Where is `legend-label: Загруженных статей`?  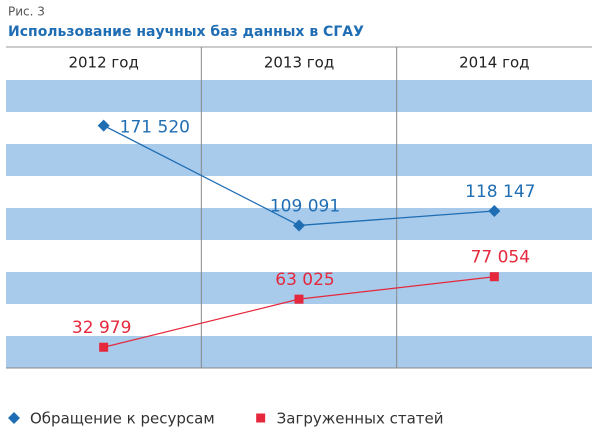
legend-label: Загруженных статей is located at coordinates (360, 419).